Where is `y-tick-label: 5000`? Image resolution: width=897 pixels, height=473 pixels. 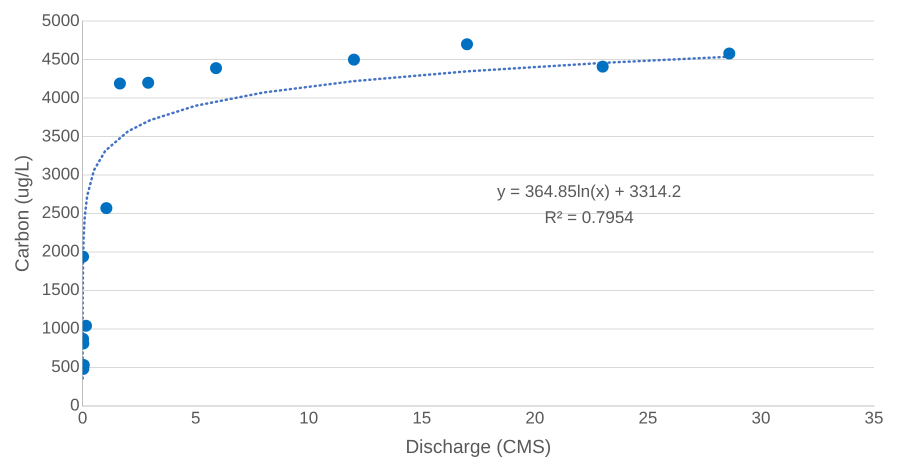 y-tick-label: 5000 is located at coordinates (61, 20).